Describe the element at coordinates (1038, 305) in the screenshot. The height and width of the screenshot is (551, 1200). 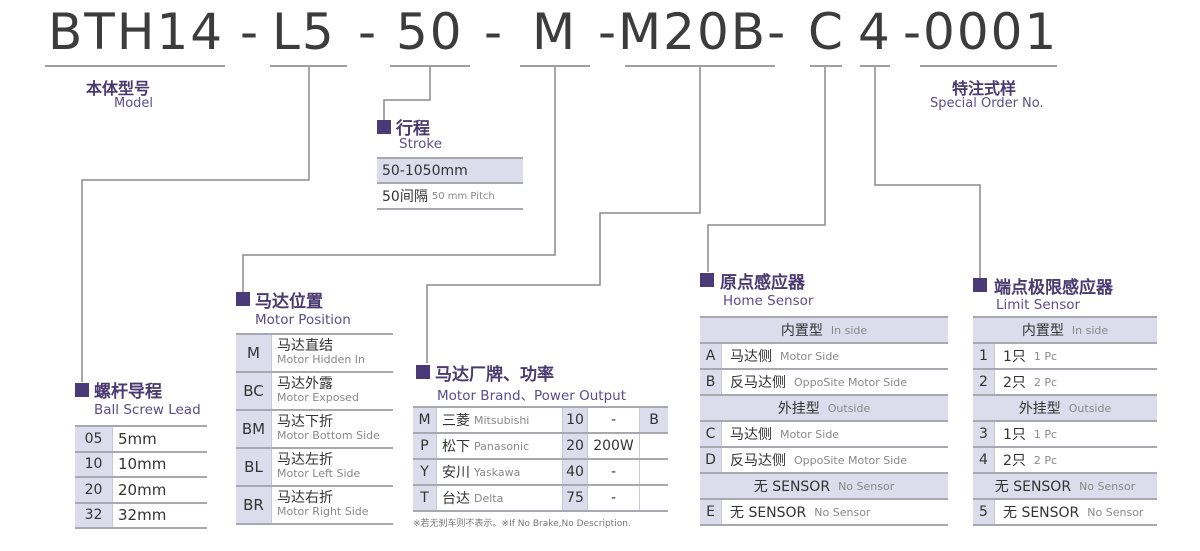
I see `limit-title-en: Limit Sensor` at that location.